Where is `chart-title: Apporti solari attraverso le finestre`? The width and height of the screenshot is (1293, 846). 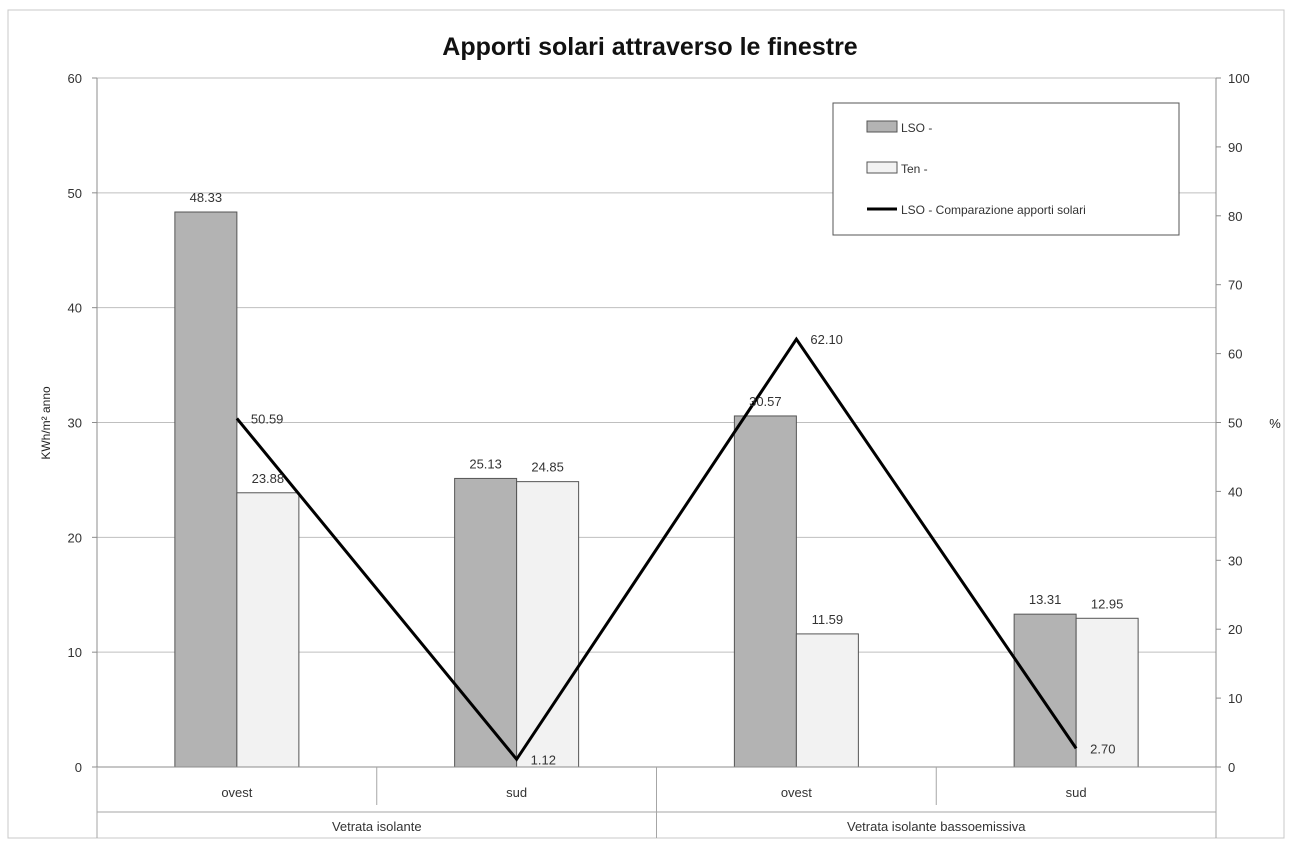 chart-title: Apporti solari attraverso le finestre is located at coordinates (650, 47).